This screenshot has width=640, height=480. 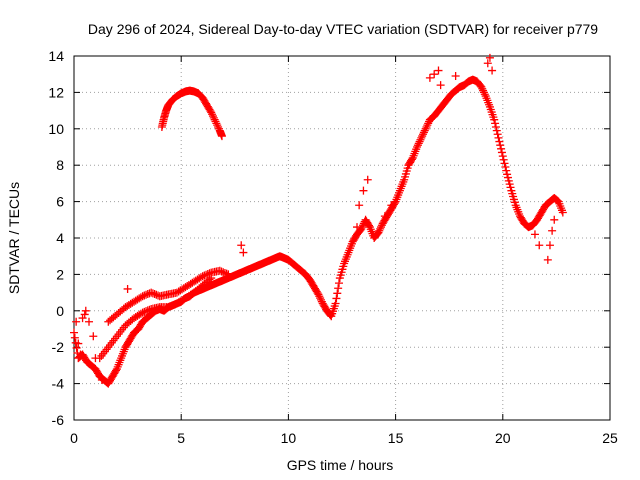 I want to click on y-tick-label: 12, so click(x=56, y=92).